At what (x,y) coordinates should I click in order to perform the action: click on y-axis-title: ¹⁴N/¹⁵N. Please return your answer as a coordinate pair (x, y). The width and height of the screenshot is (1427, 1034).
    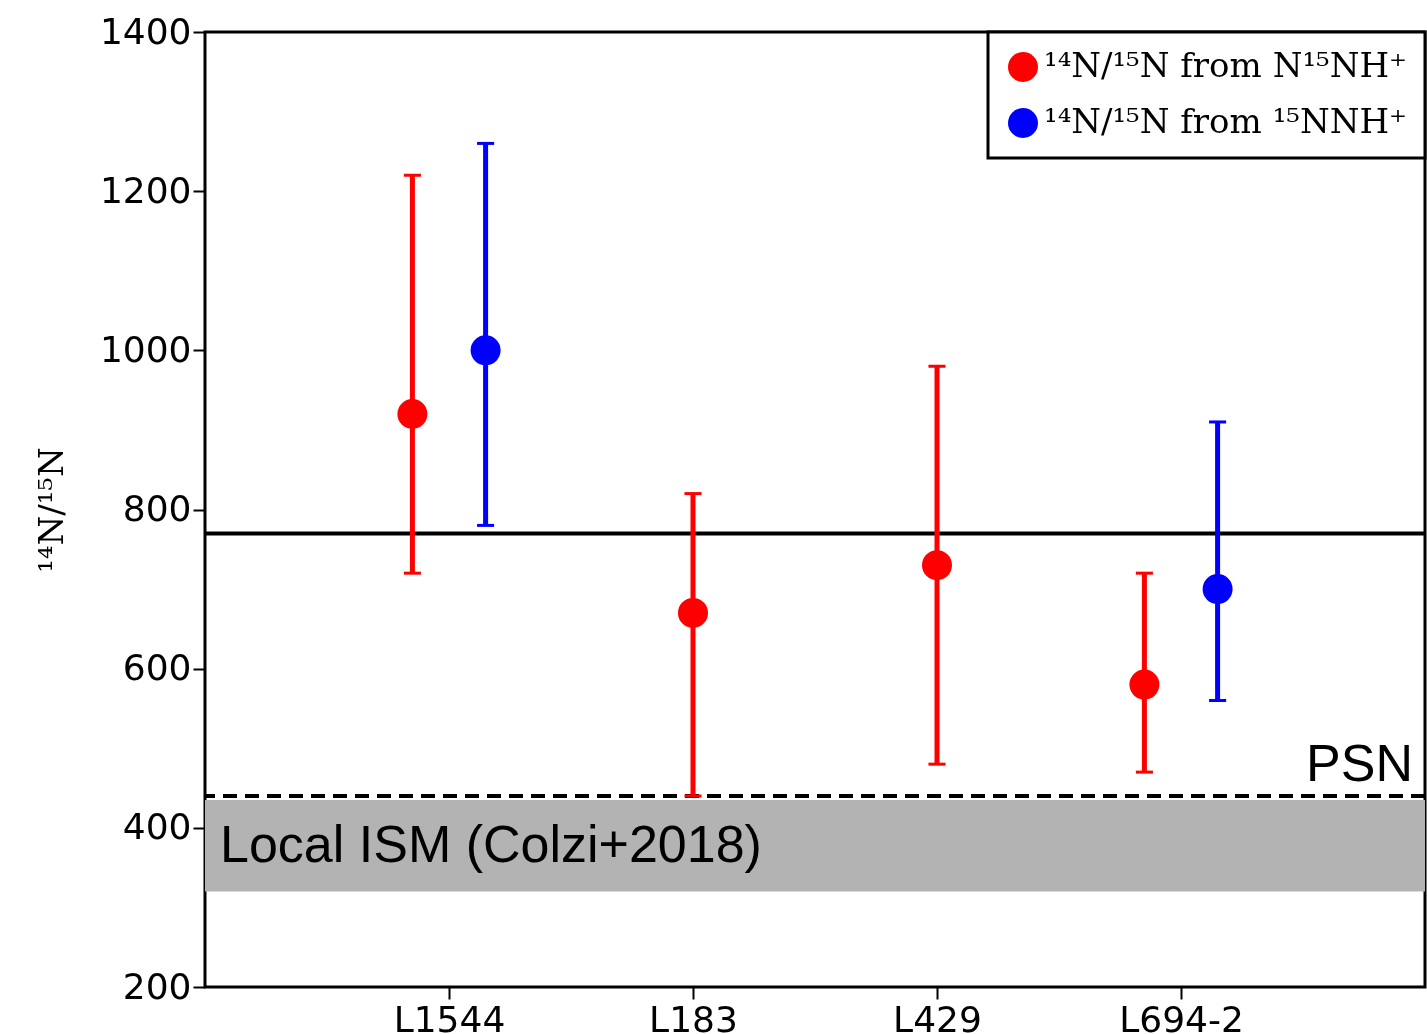
    Looking at the image, I should click on (50, 510).